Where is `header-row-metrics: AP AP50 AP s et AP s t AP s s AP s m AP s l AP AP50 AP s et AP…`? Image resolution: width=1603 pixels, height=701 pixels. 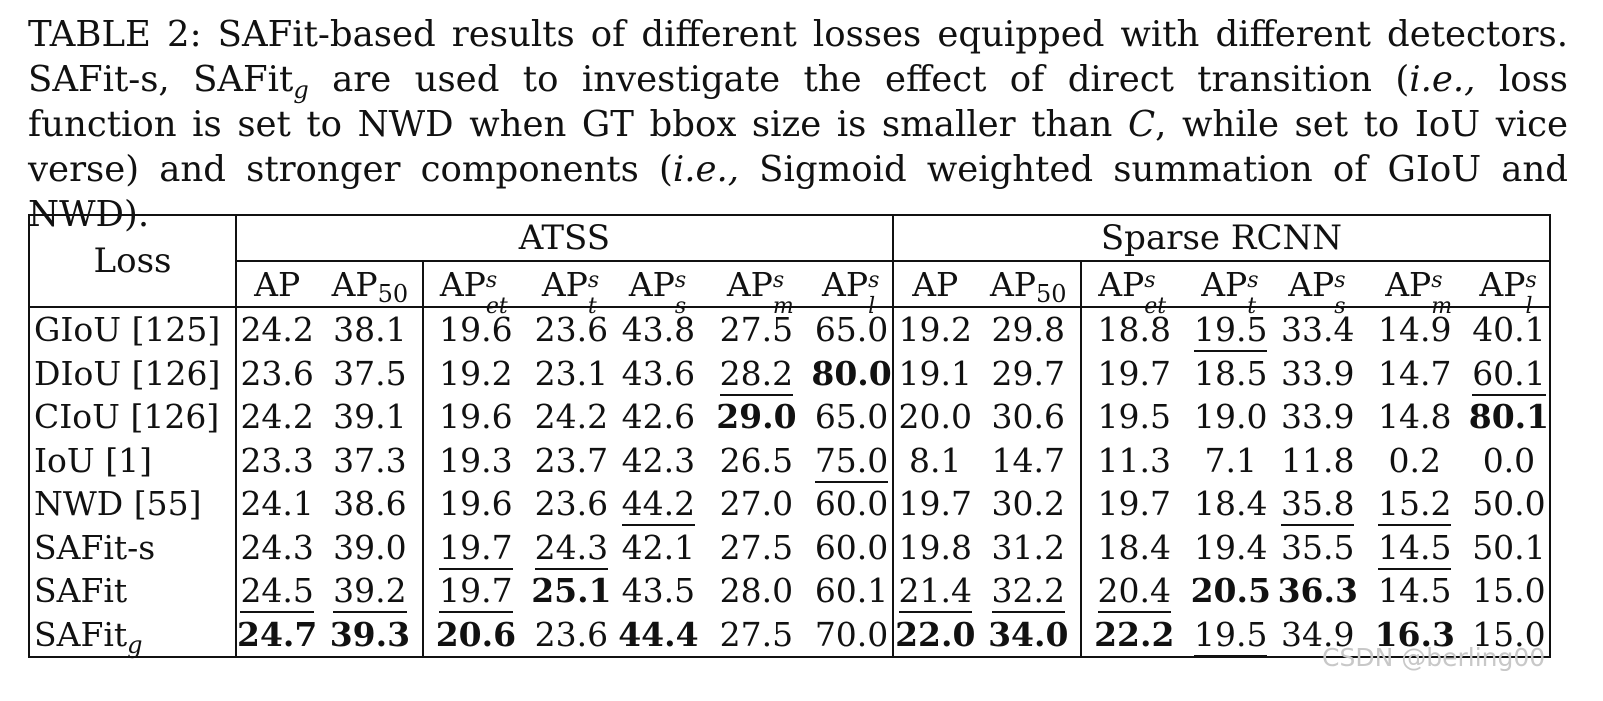
header-row-metrics: AP AP50 AP s et AP s t AP s s AP s m AP s l AP AP50 AP s et AP… is located at coordinates (790, 289).